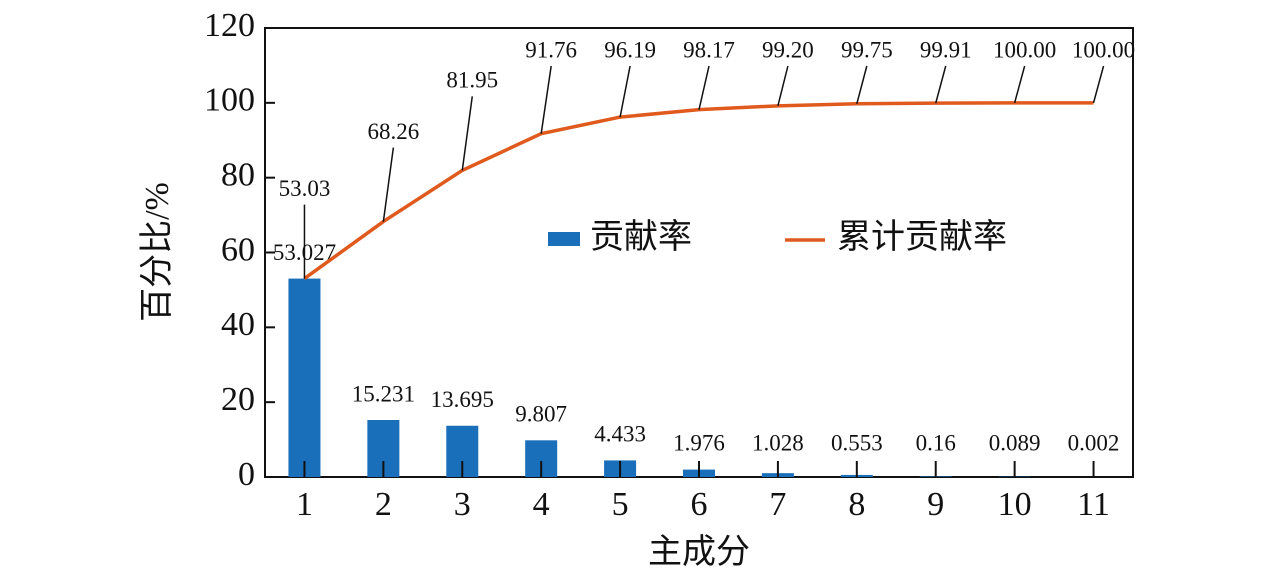 The height and width of the screenshot is (579, 1276). I want to click on x-tick-label: 2, so click(383, 504).